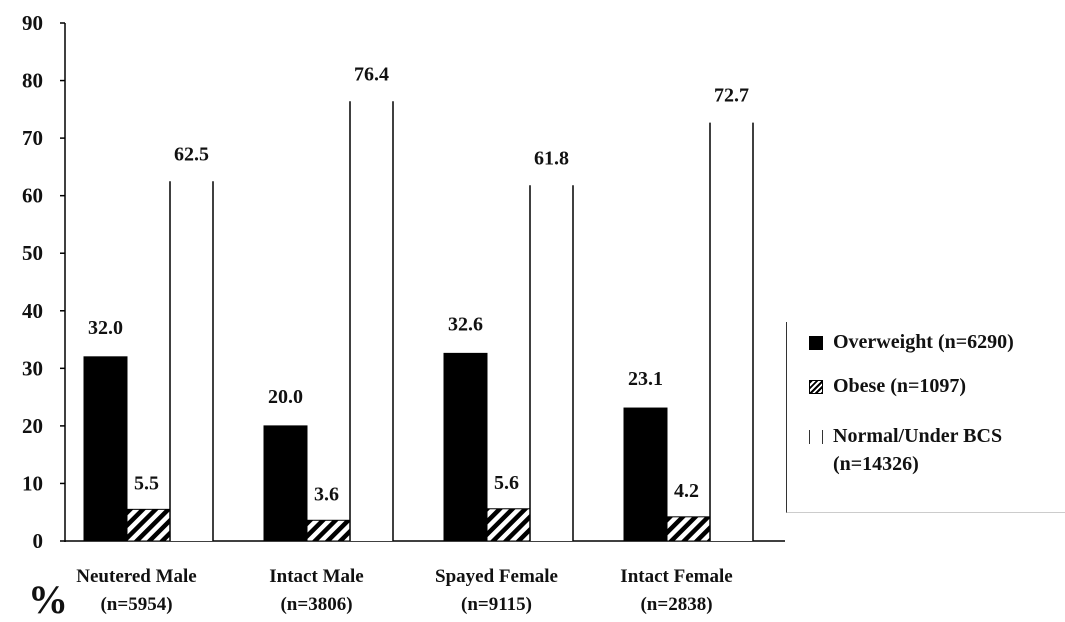  Describe the element at coordinates (32, 23) in the screenshot. I see `y-tick-label: 90` at that location.